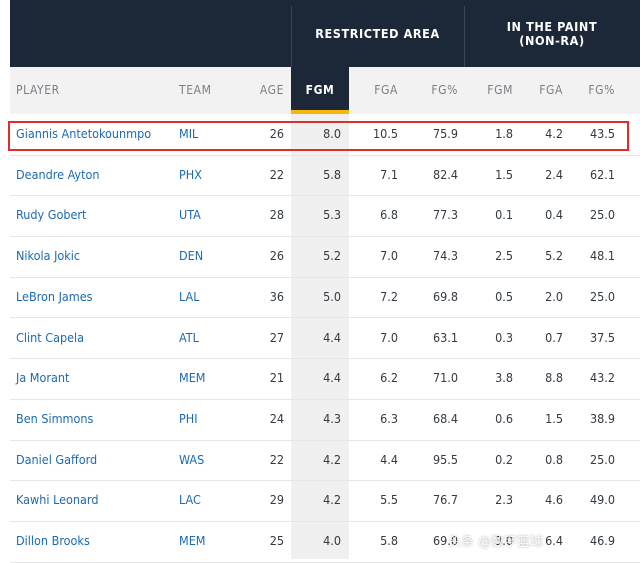 This screenshot has height=563, width=640. What do you see at coordinates (554, 215) in the screenshot?
I see `ip-fga-value: 0.4` at bounding box center [554, 215].